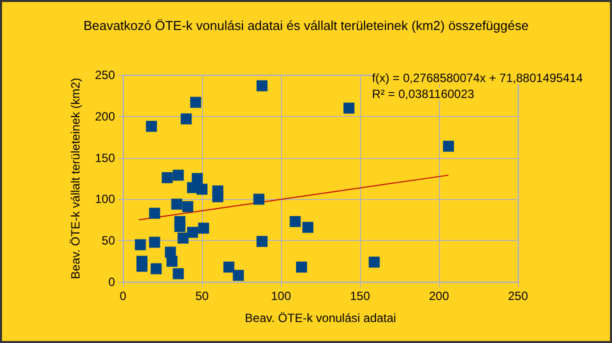  What do you see at coordinates (202, 296) in the screenshot?
I see `x-tick-label: 50` at bounding box center [202, 296].